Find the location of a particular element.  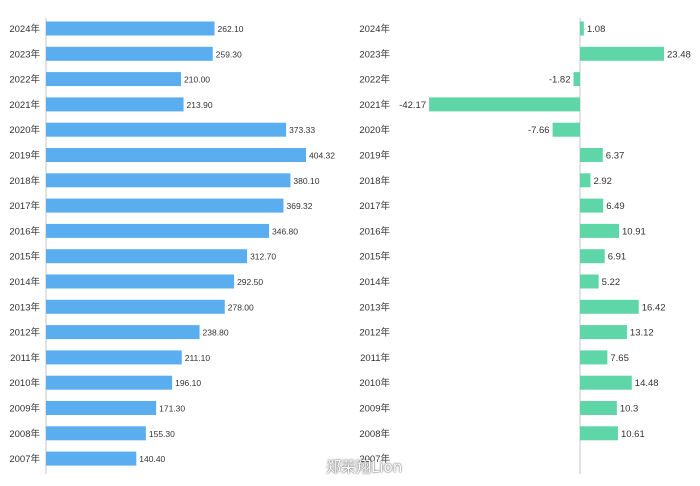

right-category-label: 2009年 is located at coordinates (374, 409).